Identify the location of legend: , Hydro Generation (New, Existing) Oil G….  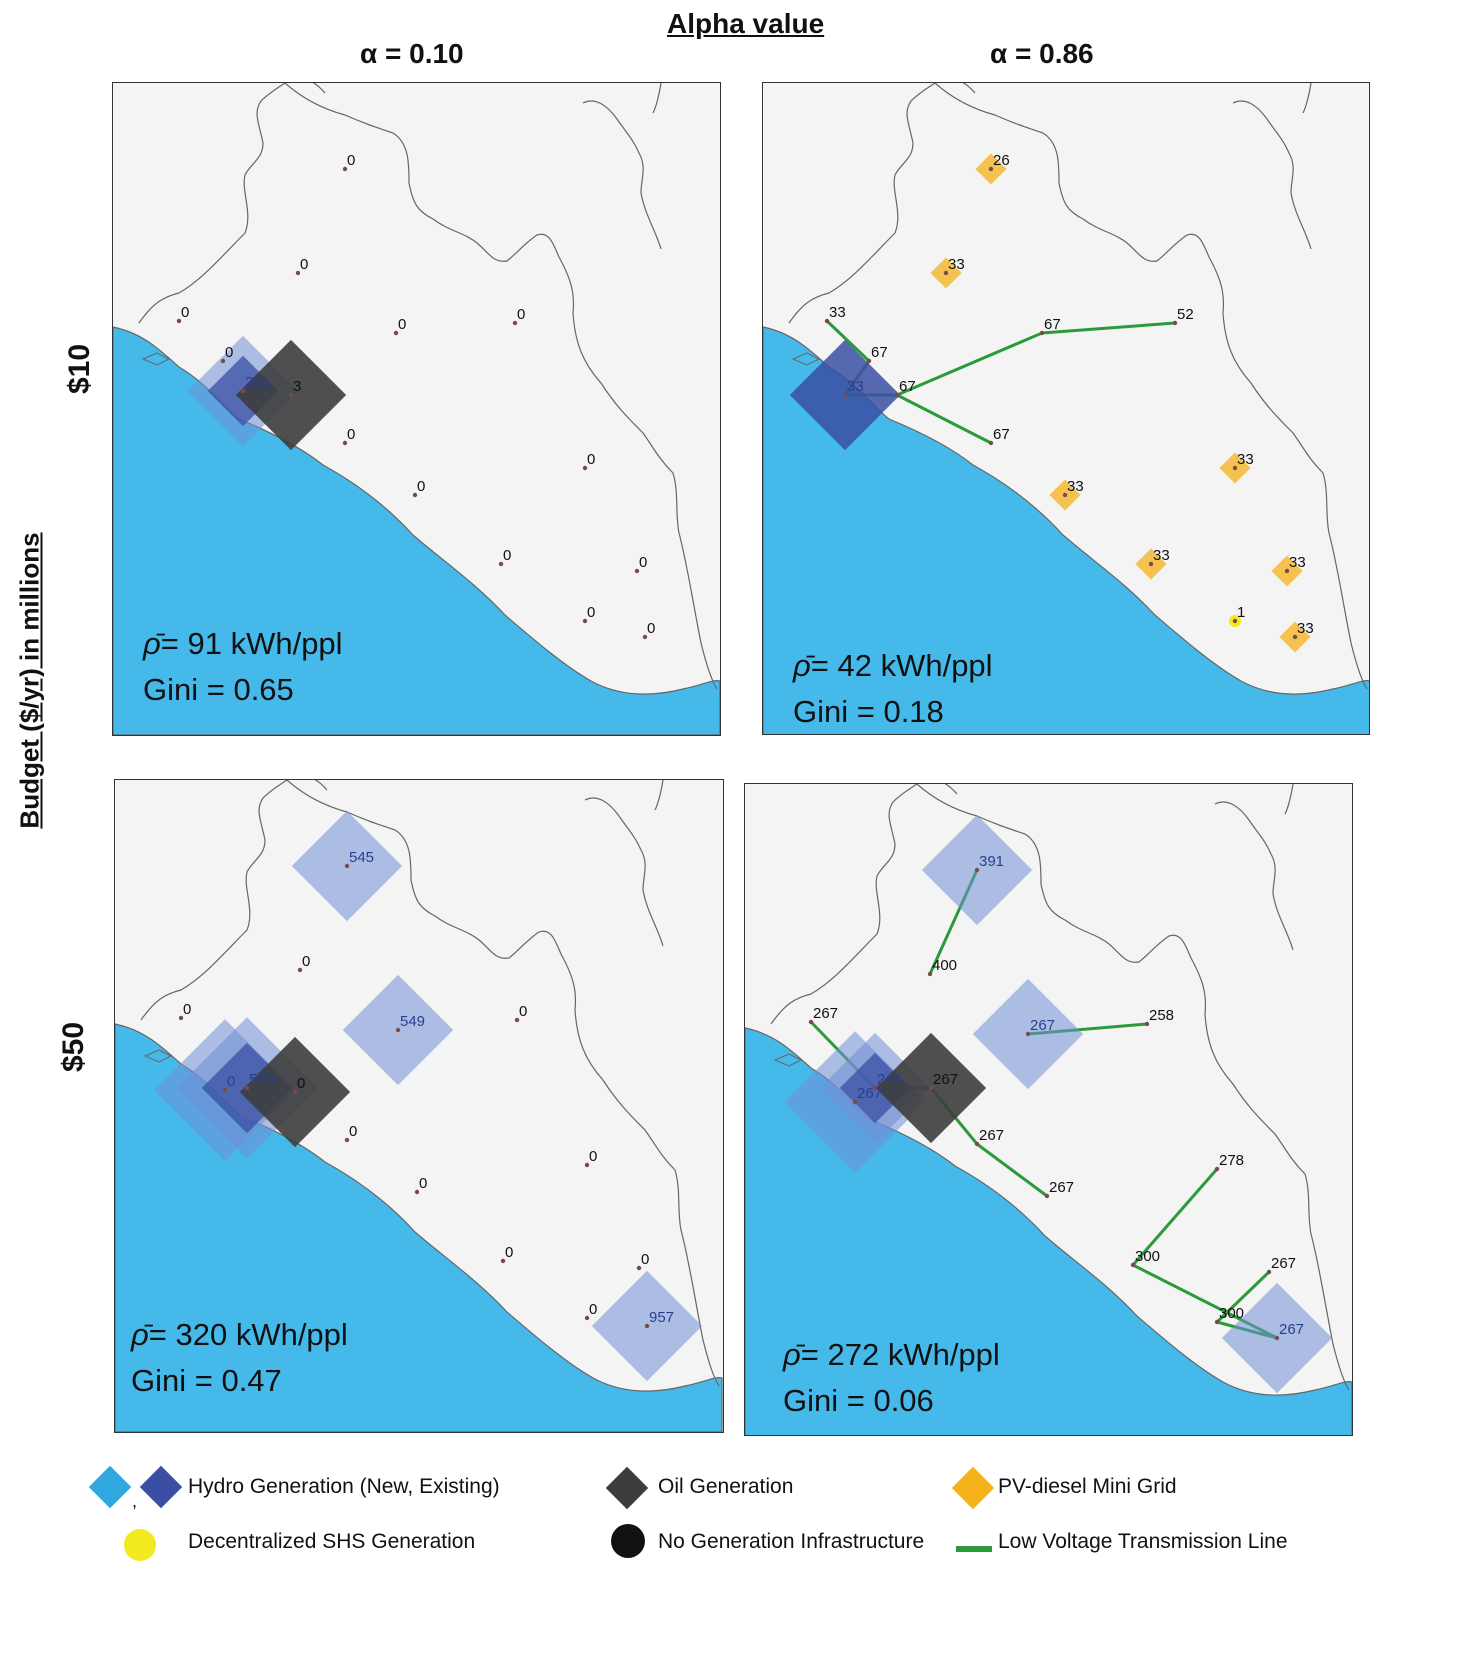
(734, 1560).